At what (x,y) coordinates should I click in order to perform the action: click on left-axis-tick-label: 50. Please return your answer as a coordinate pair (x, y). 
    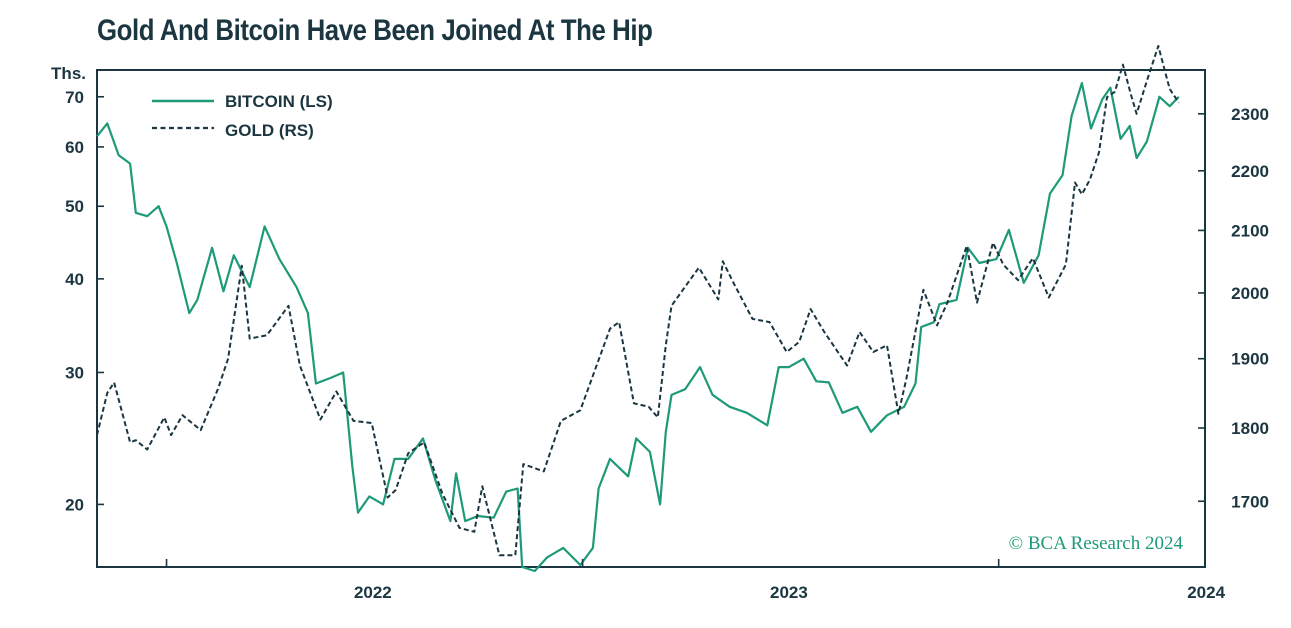
    Looking at the image, I should click on (74, 206).